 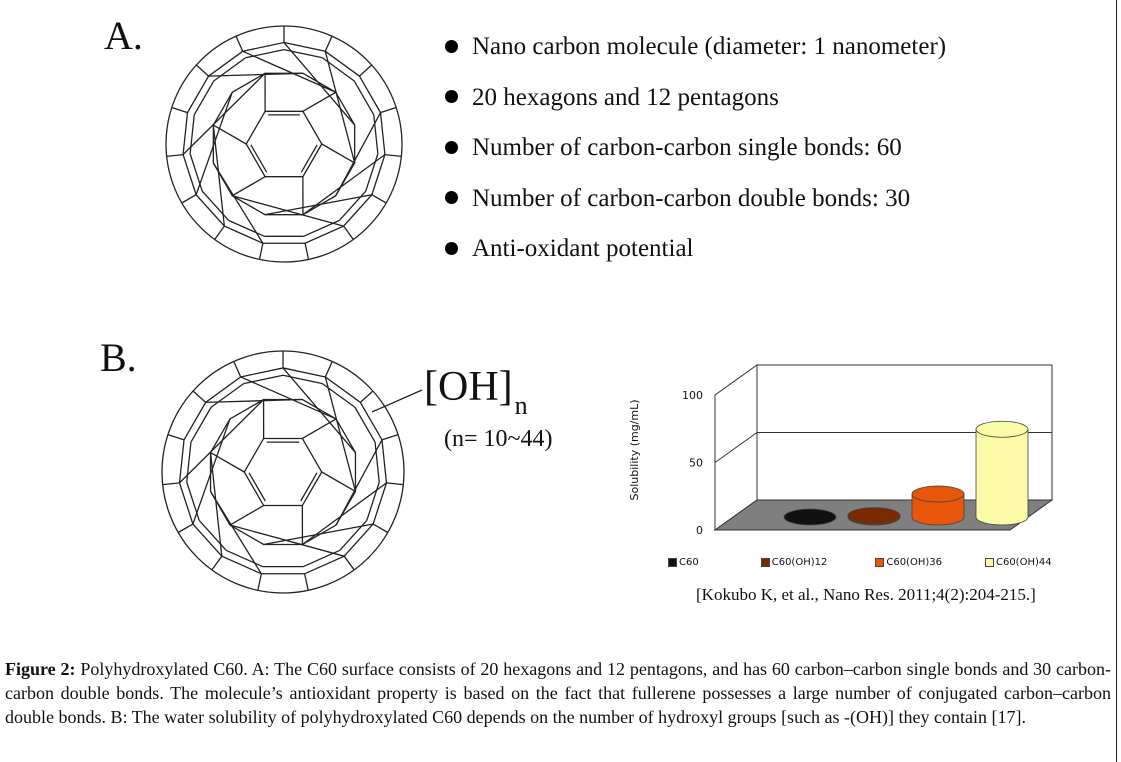 What do you see at coordinates (118, 357) in the screenshot?
I see `panel-b-label: B.` at bounding box center [118, 357].